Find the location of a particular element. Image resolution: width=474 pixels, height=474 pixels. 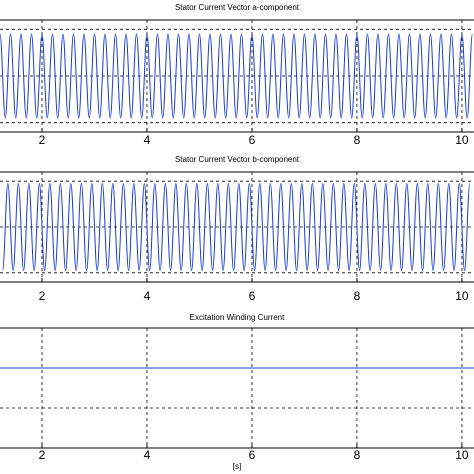

panel-title: Stator Current Vector a-component is located at coordinates (237, 7).